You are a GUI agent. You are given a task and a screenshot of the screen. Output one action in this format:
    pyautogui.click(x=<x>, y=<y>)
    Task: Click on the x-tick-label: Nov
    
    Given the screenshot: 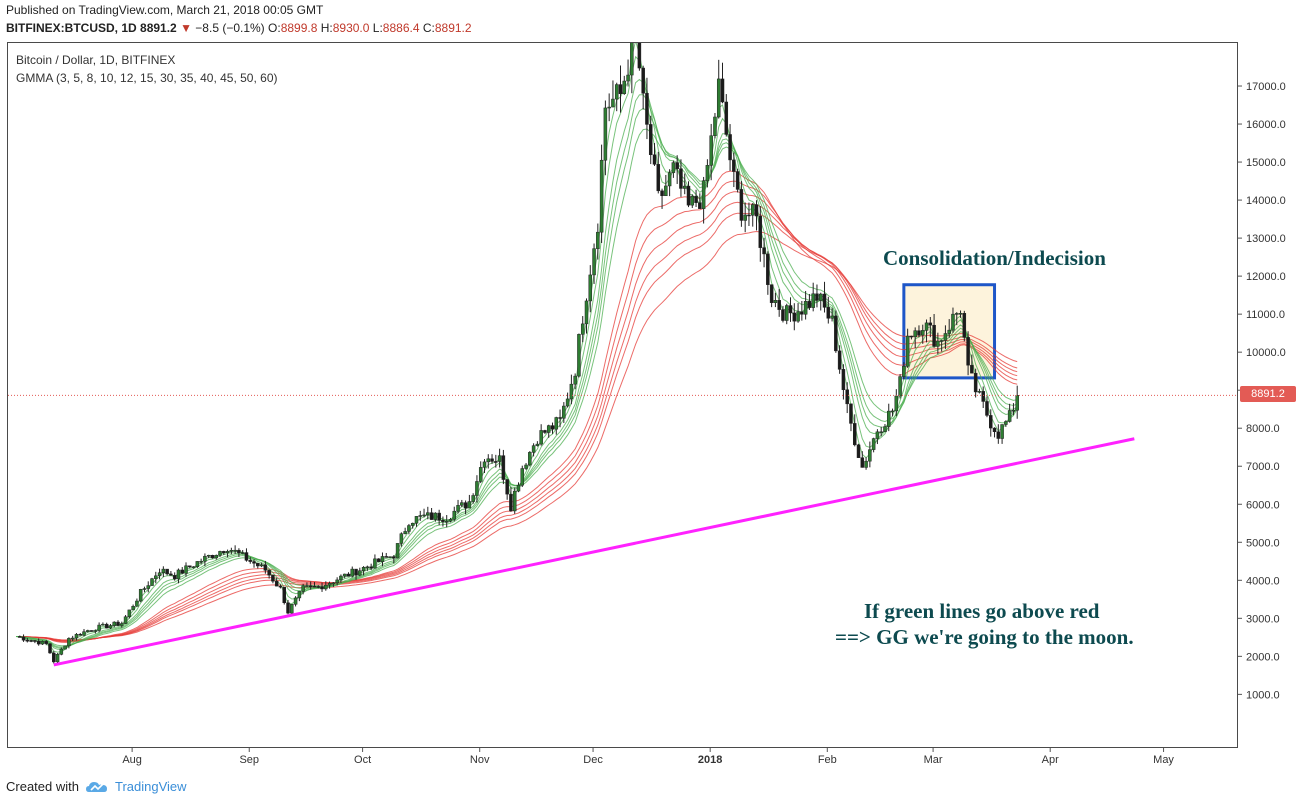 What is the action you would take?
    pyautogui.click(x=480, y=760)
    